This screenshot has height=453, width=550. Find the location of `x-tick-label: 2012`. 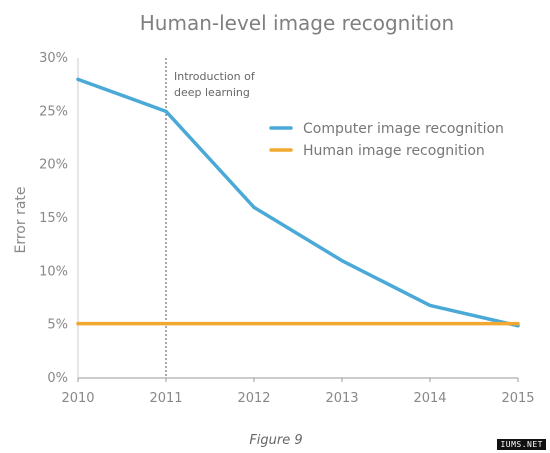

x-tick-label: 2012 is located at coordinates (253, 398).